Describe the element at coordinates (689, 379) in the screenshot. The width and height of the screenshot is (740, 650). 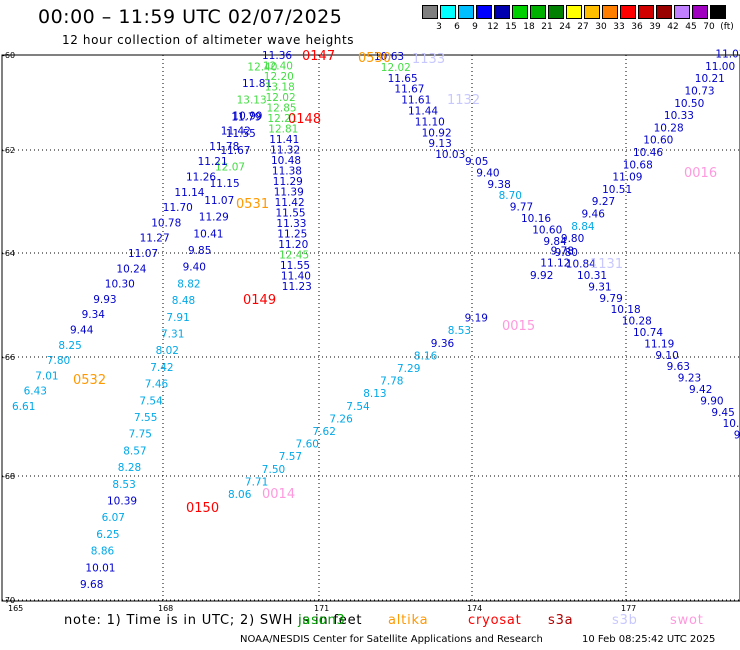
I see `swh-value-label: 9.23` at that location.